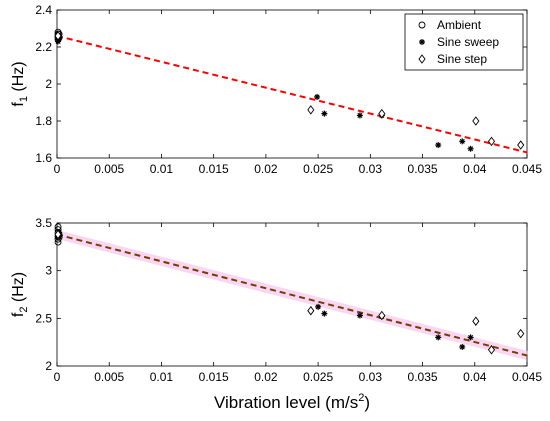 Image resolution: width=550 pixels, height=421 pixels. What do you see at coordinates (43, 158) in the screenshot?
I see `y-tick-label: 1.6` at bounding box center [43, 158].